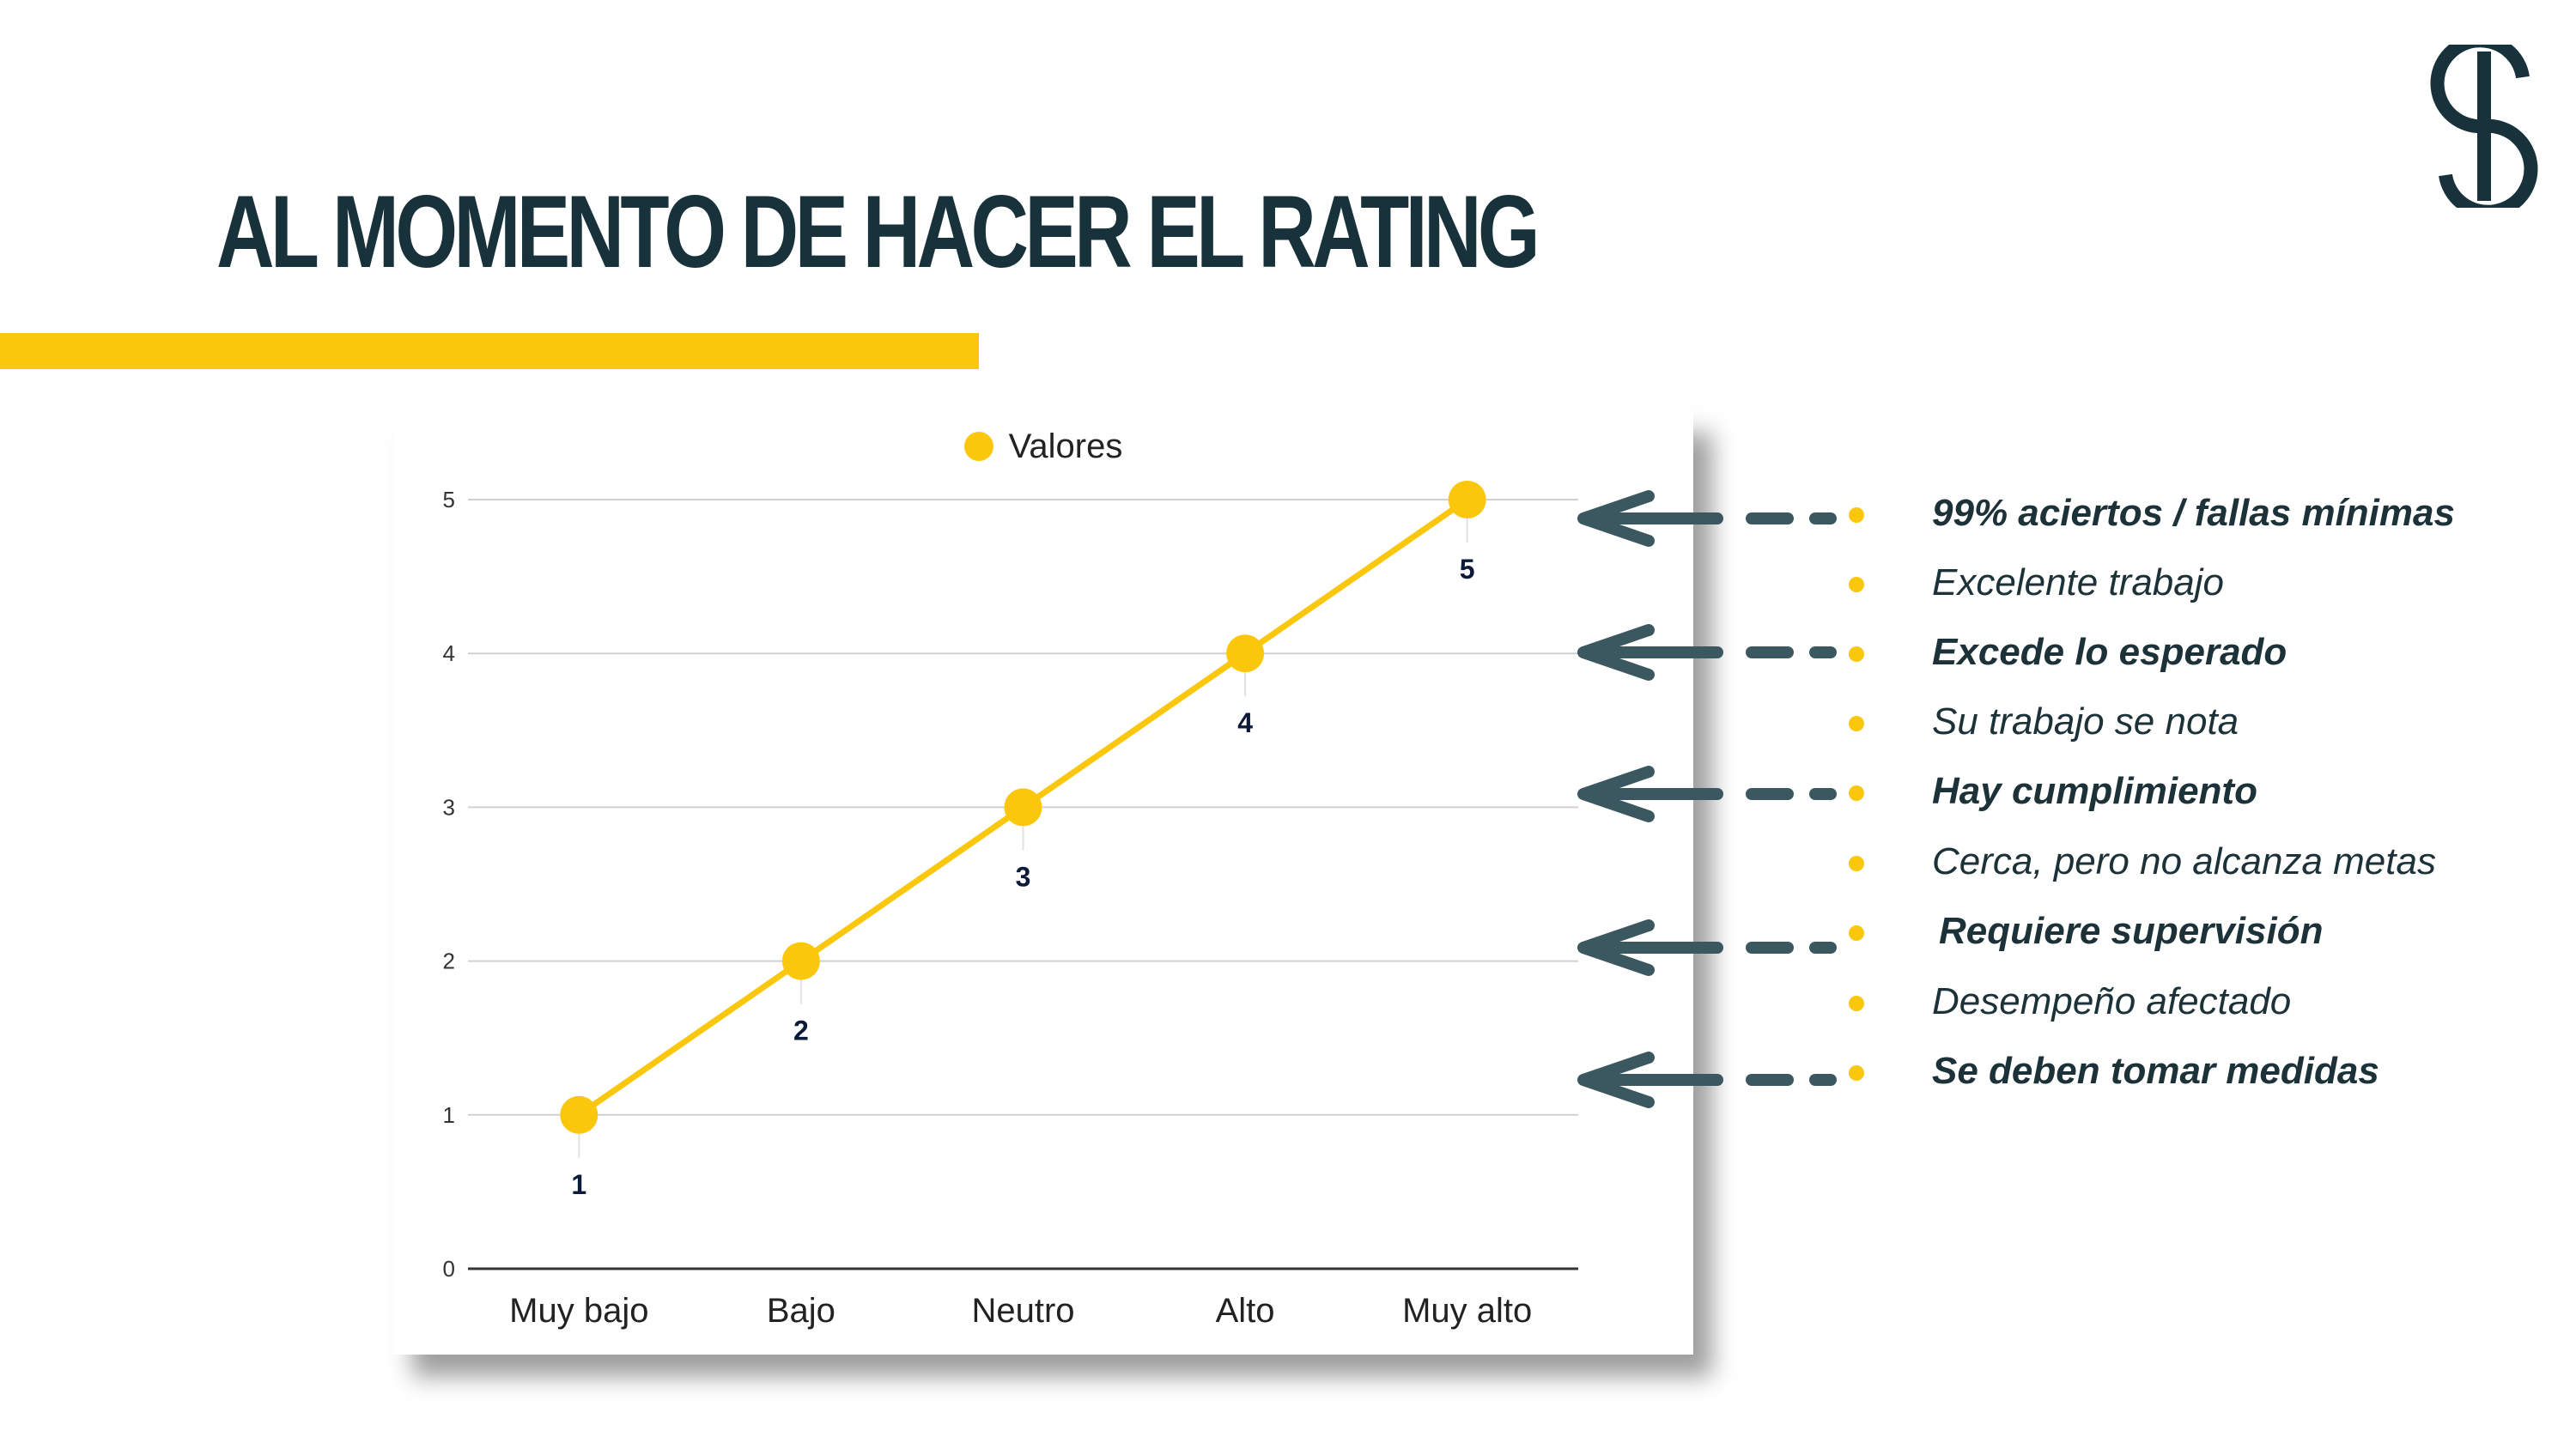  Describe the element at coordinates (449, 961) in the screenshot. I see `y-tick-label: 2` at that location.